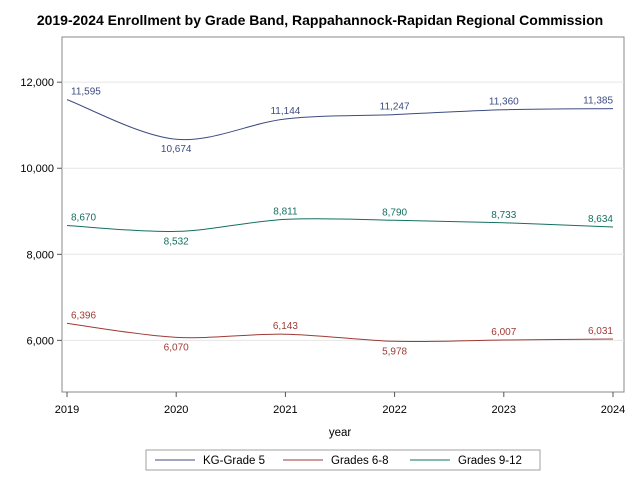 The height and width of the screenshot is (480, 640). I want to click on data-label: 8,670, so click(83, 217).